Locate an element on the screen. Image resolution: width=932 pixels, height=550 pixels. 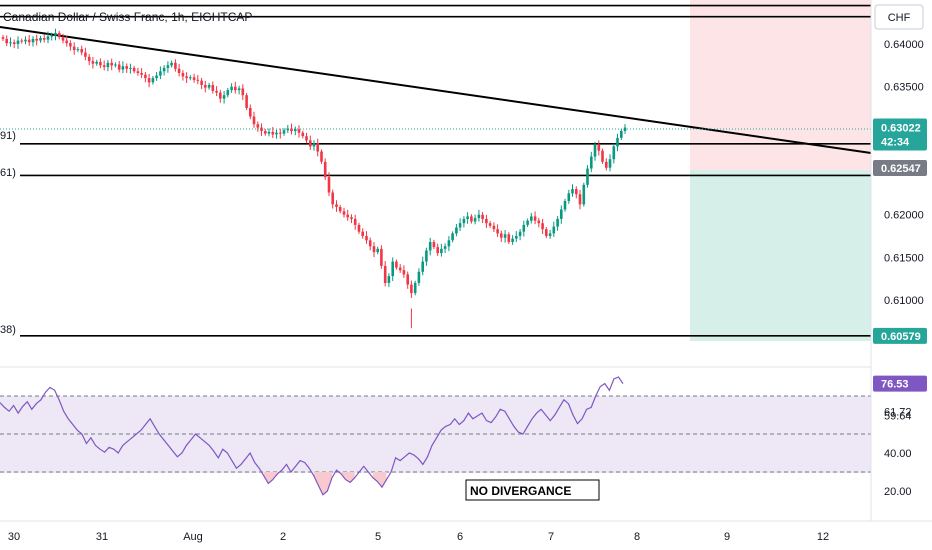
time-tick-label: 8 is located at coordinates (637, 537).